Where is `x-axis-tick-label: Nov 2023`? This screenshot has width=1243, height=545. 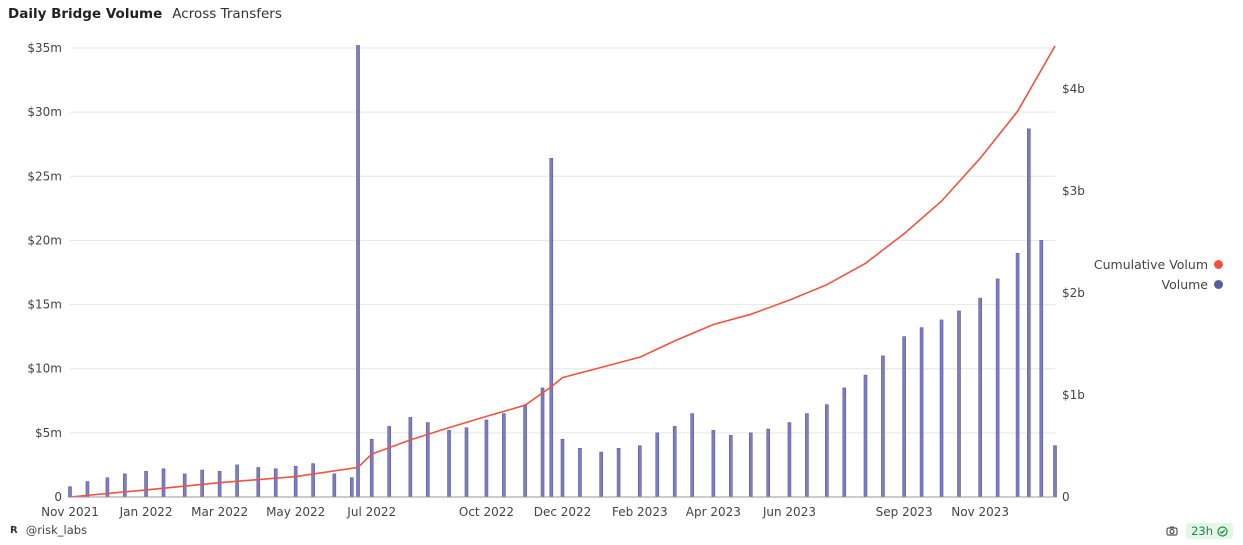 x-axis-tick-label: Nov 2023 is located at coordinates (980, 512).